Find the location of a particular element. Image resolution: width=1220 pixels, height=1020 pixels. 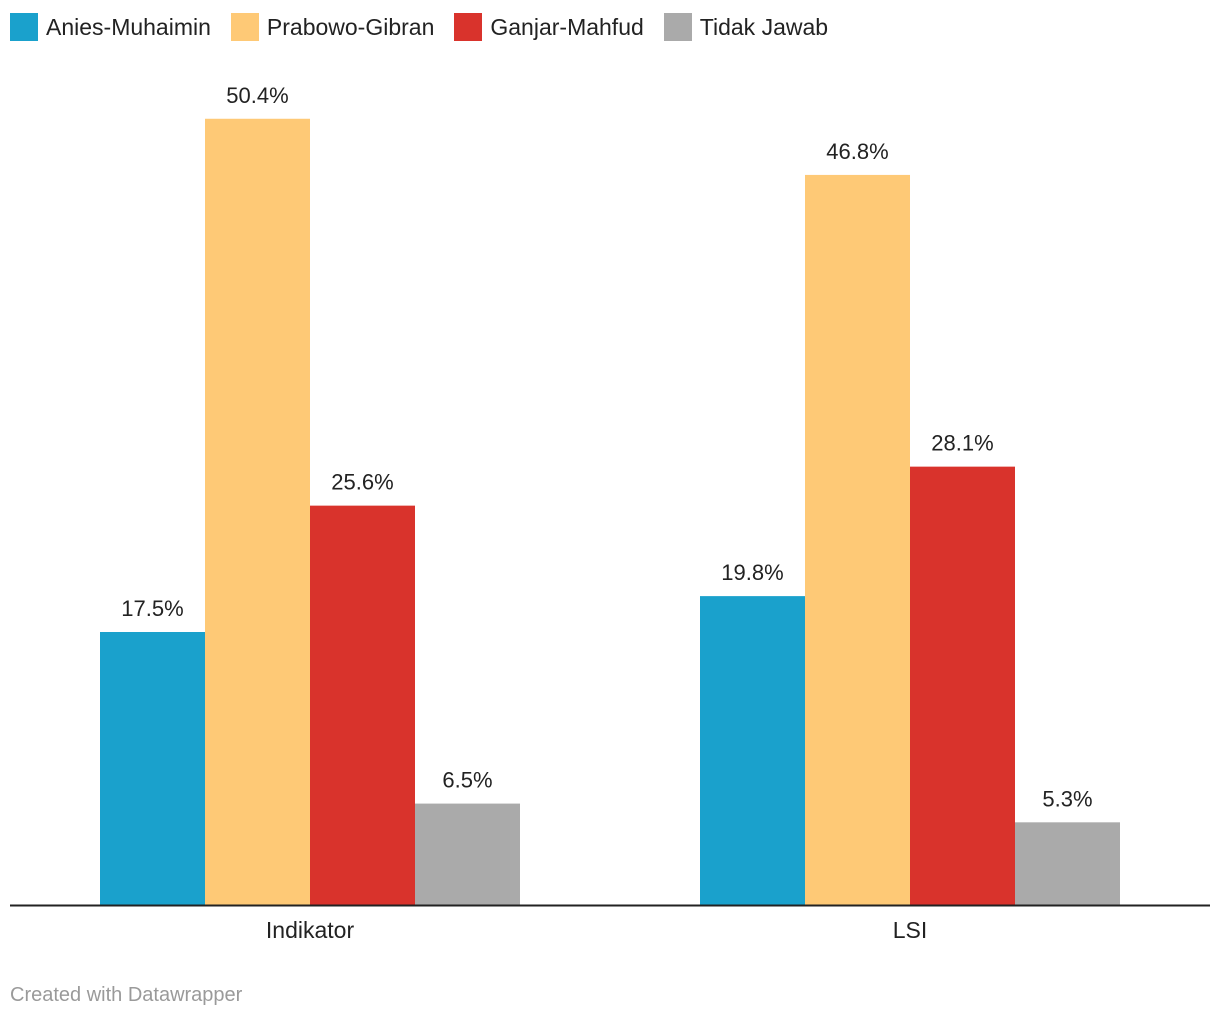

credit-text: Created with Datawrapper is located at coordinates (126, 995).